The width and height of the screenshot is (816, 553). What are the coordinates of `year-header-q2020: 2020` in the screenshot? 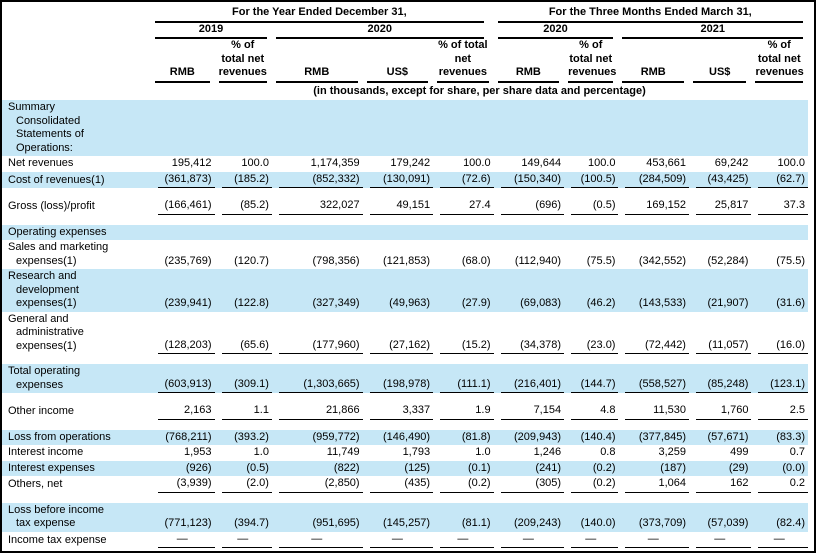 It's located at (556, 31).